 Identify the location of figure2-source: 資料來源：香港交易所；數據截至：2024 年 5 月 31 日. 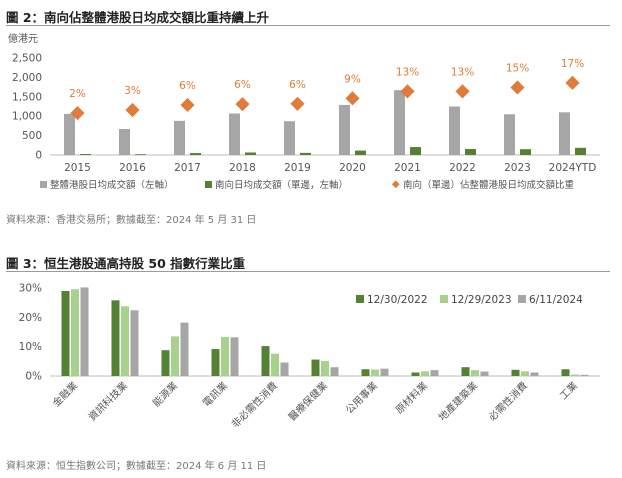
(131, 220).